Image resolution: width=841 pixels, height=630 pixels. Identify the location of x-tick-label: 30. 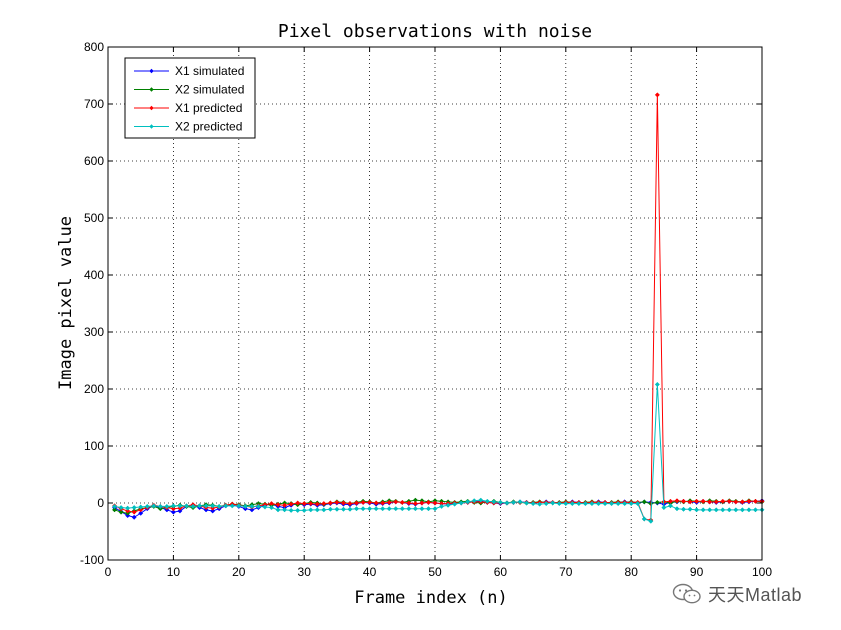
(305, 572).